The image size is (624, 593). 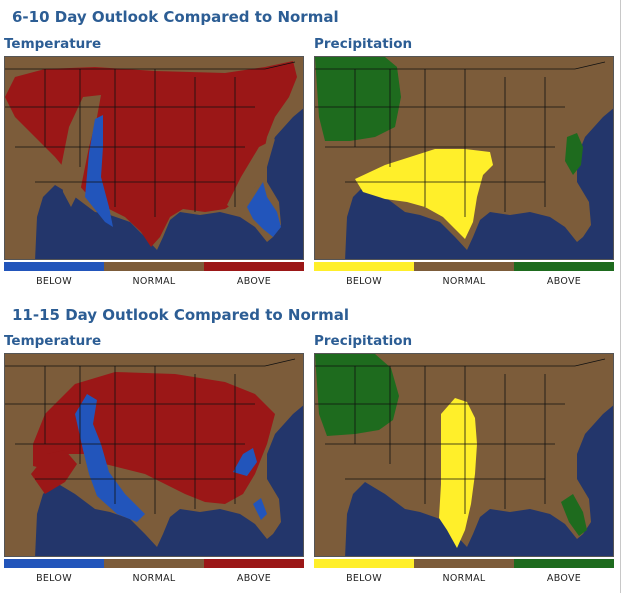 What do you see at coordinates (574, 154) in the screenshot?
I see `above-normal-east-coast` at bounding box center [574, 154].